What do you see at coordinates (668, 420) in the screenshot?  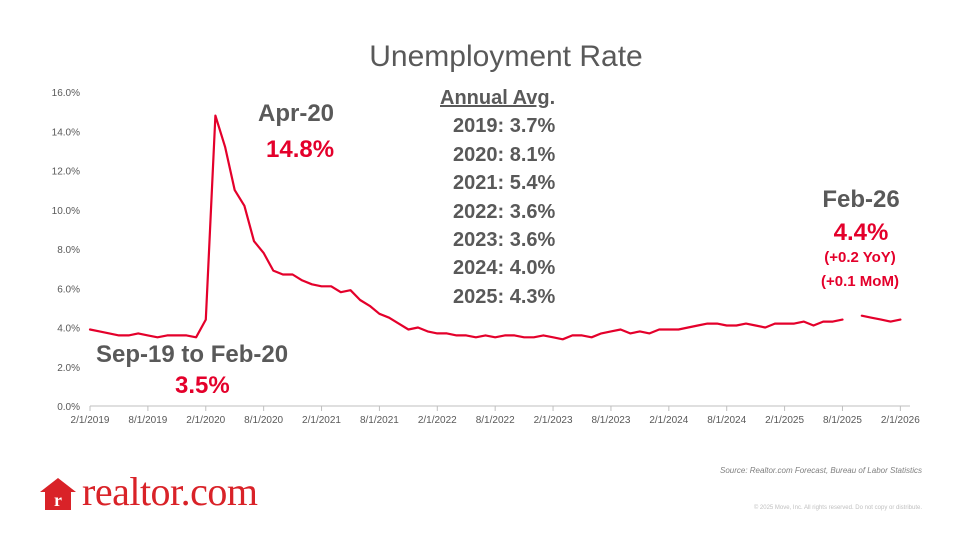 I see `x-tick-label: 2/1/2024` at bounding box center [668, 420].